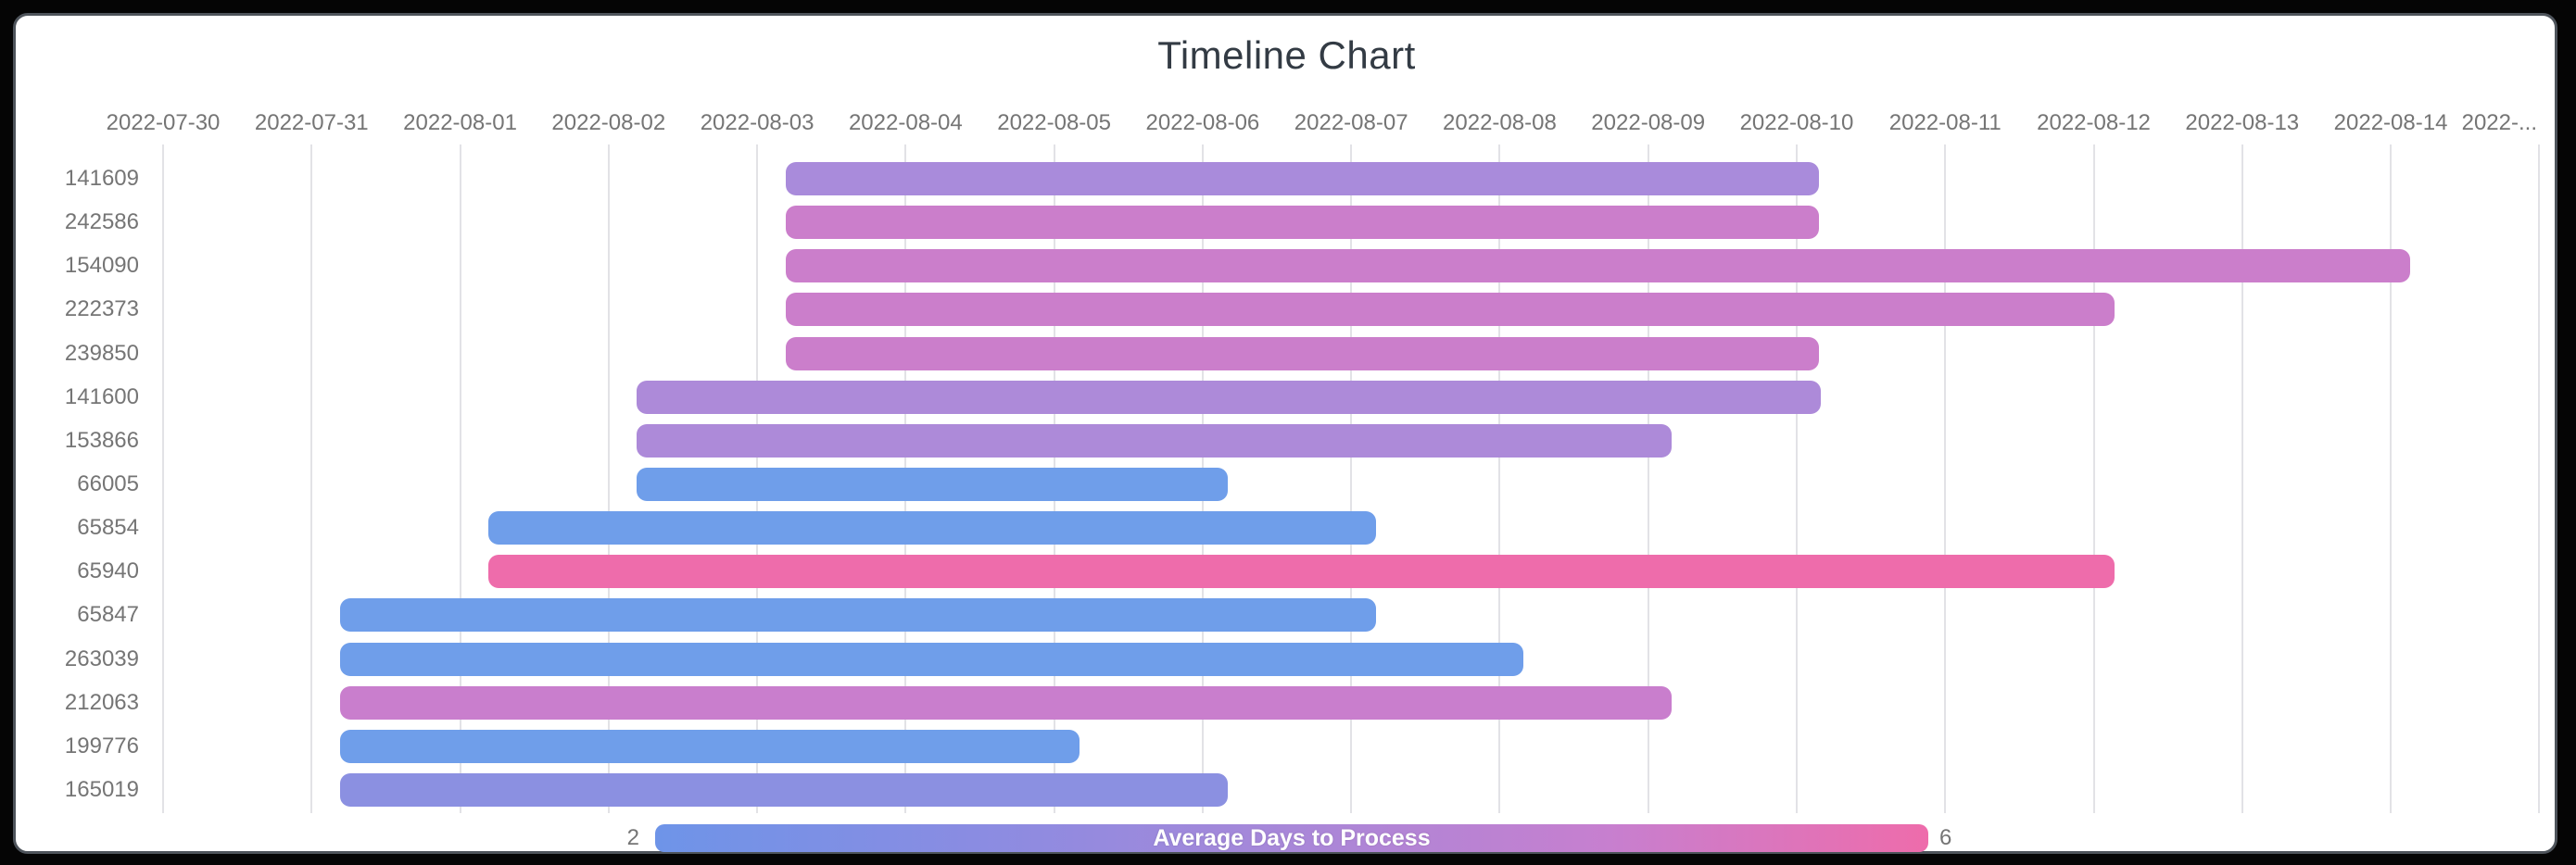  Describe the element at coordinates (1054, 122) in the screenshot. I see `x-tick-label: 2022-08-05` at that location.